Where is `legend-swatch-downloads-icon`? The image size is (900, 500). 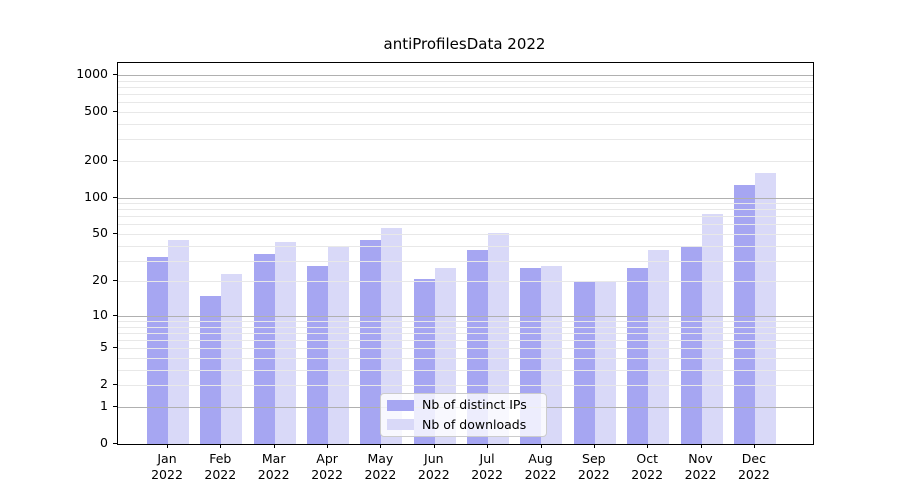 legend-swatch-downloads-icon is located at coordinates (400, 425).